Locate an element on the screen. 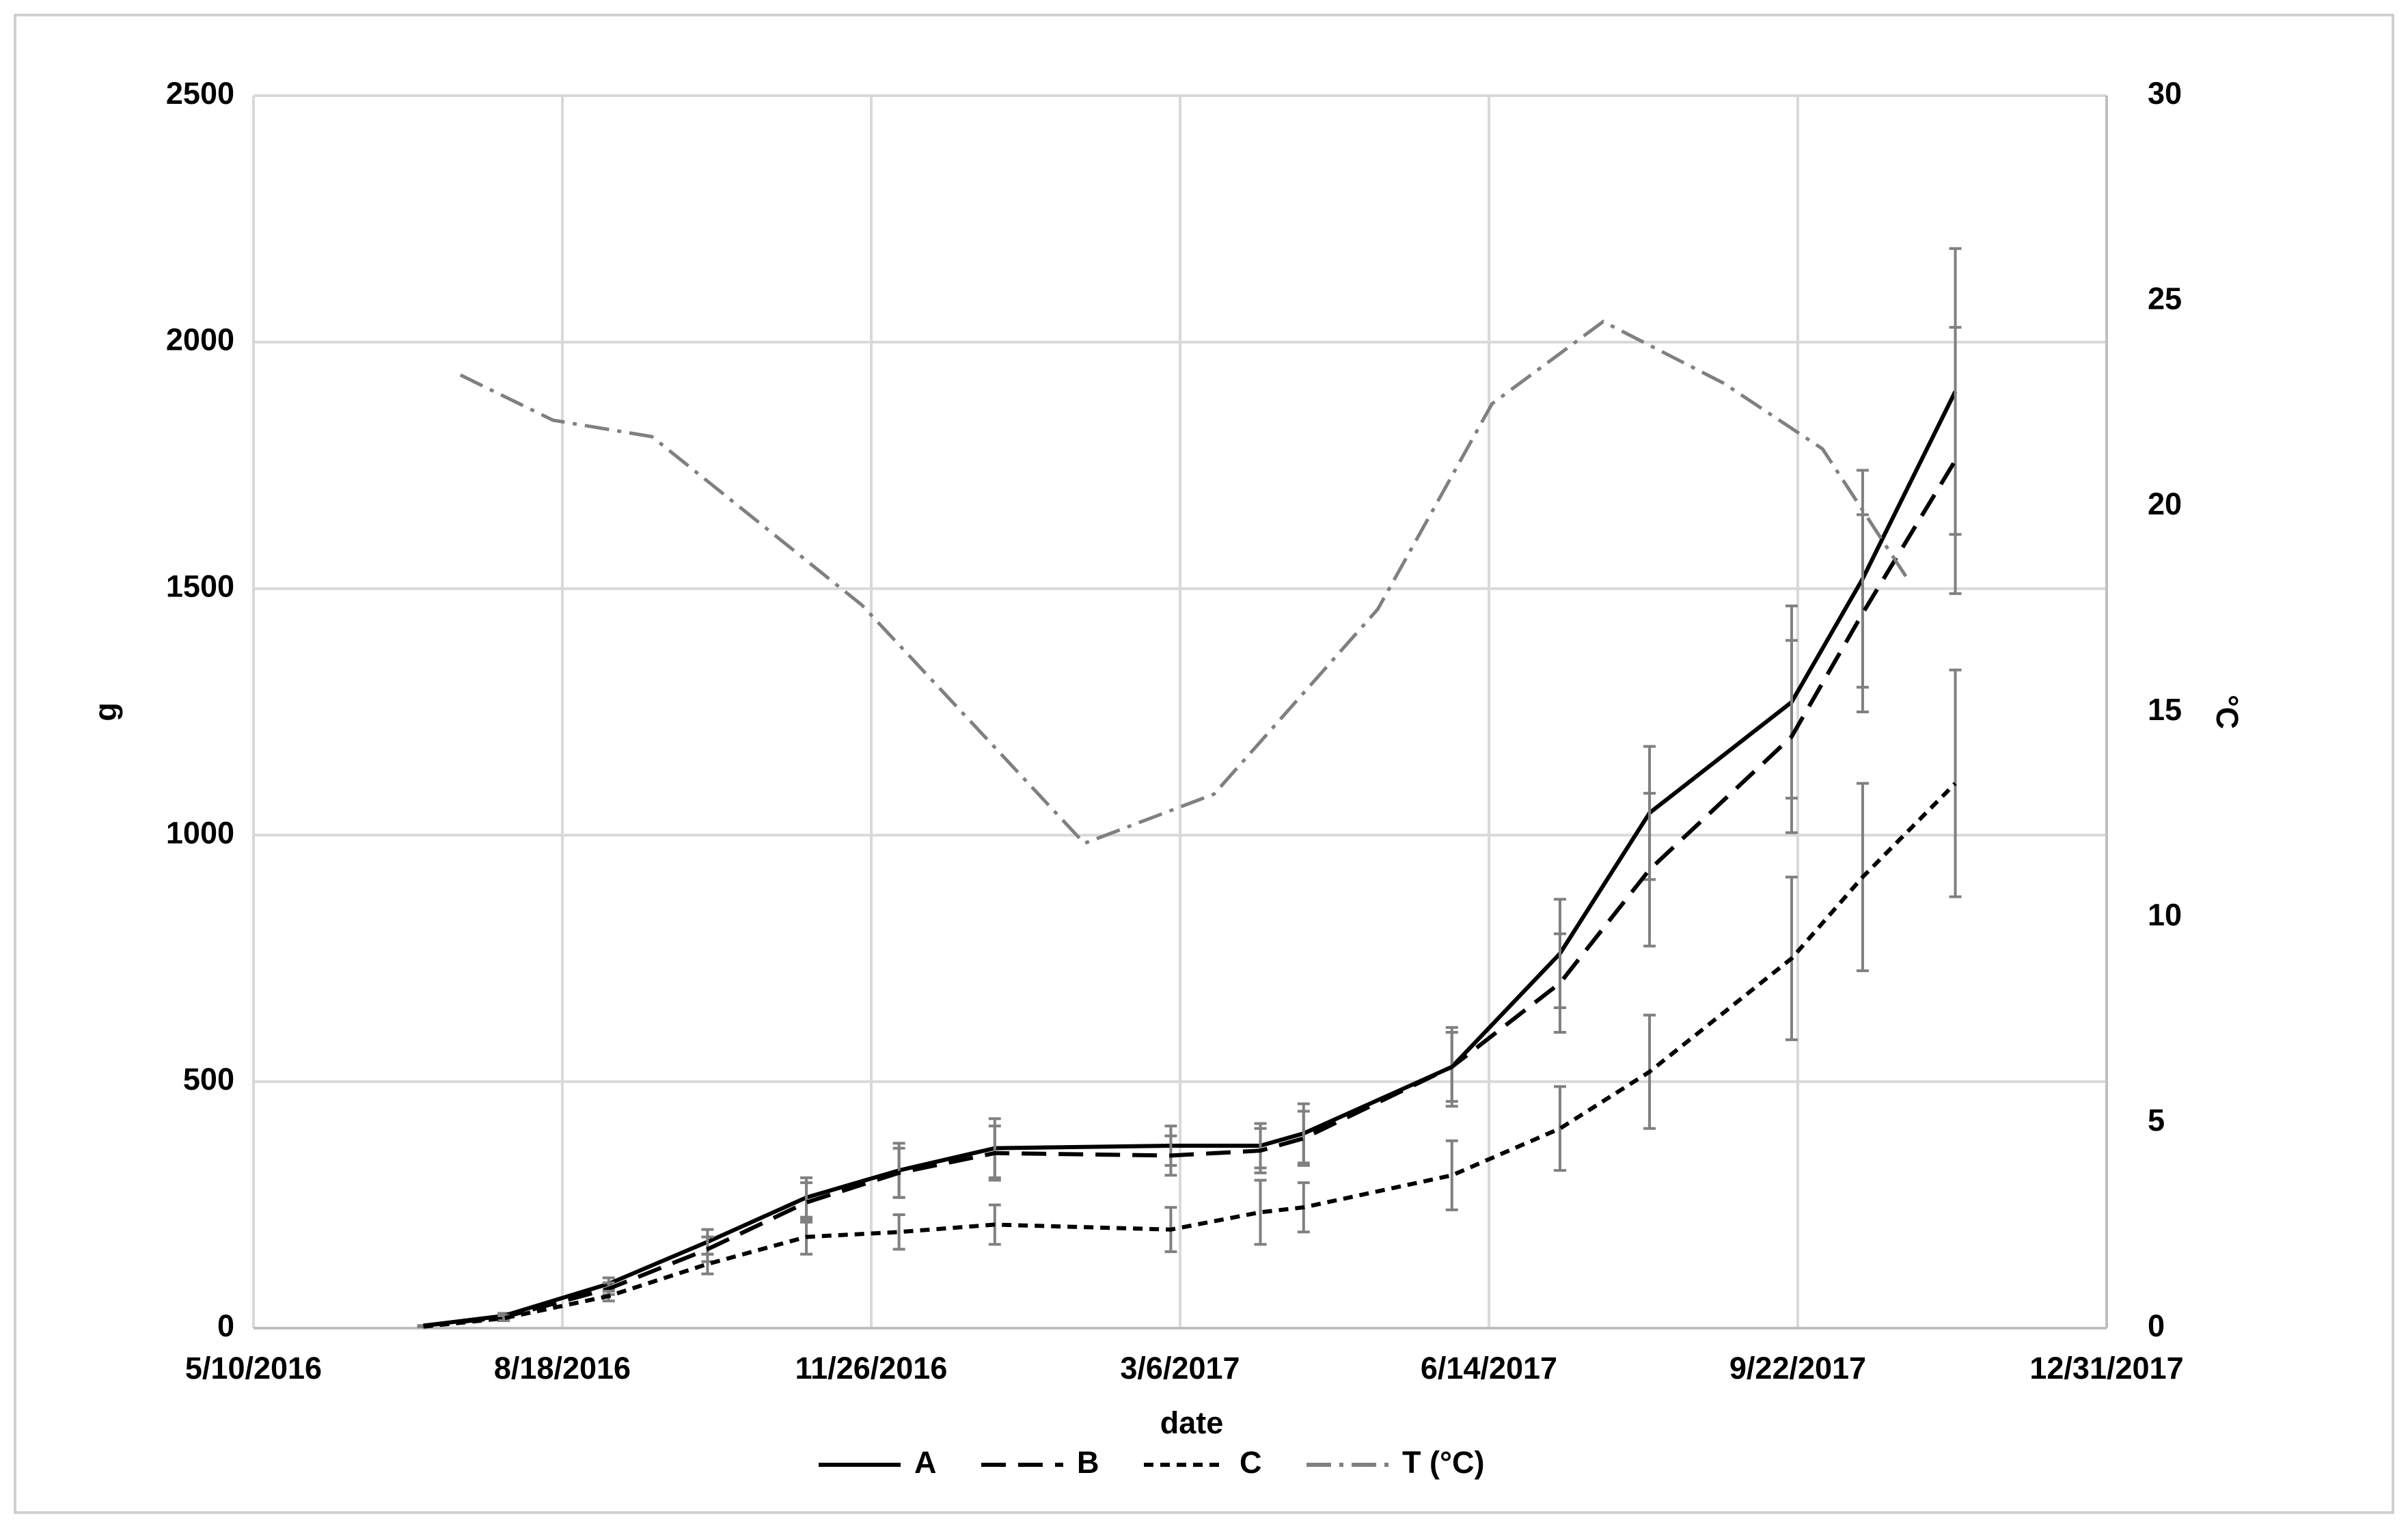 Image resolution: width=2408 pixels, height=1529 pixels. x-tick-label: 12/31/2017 is located at coordinates (2106, 1369).